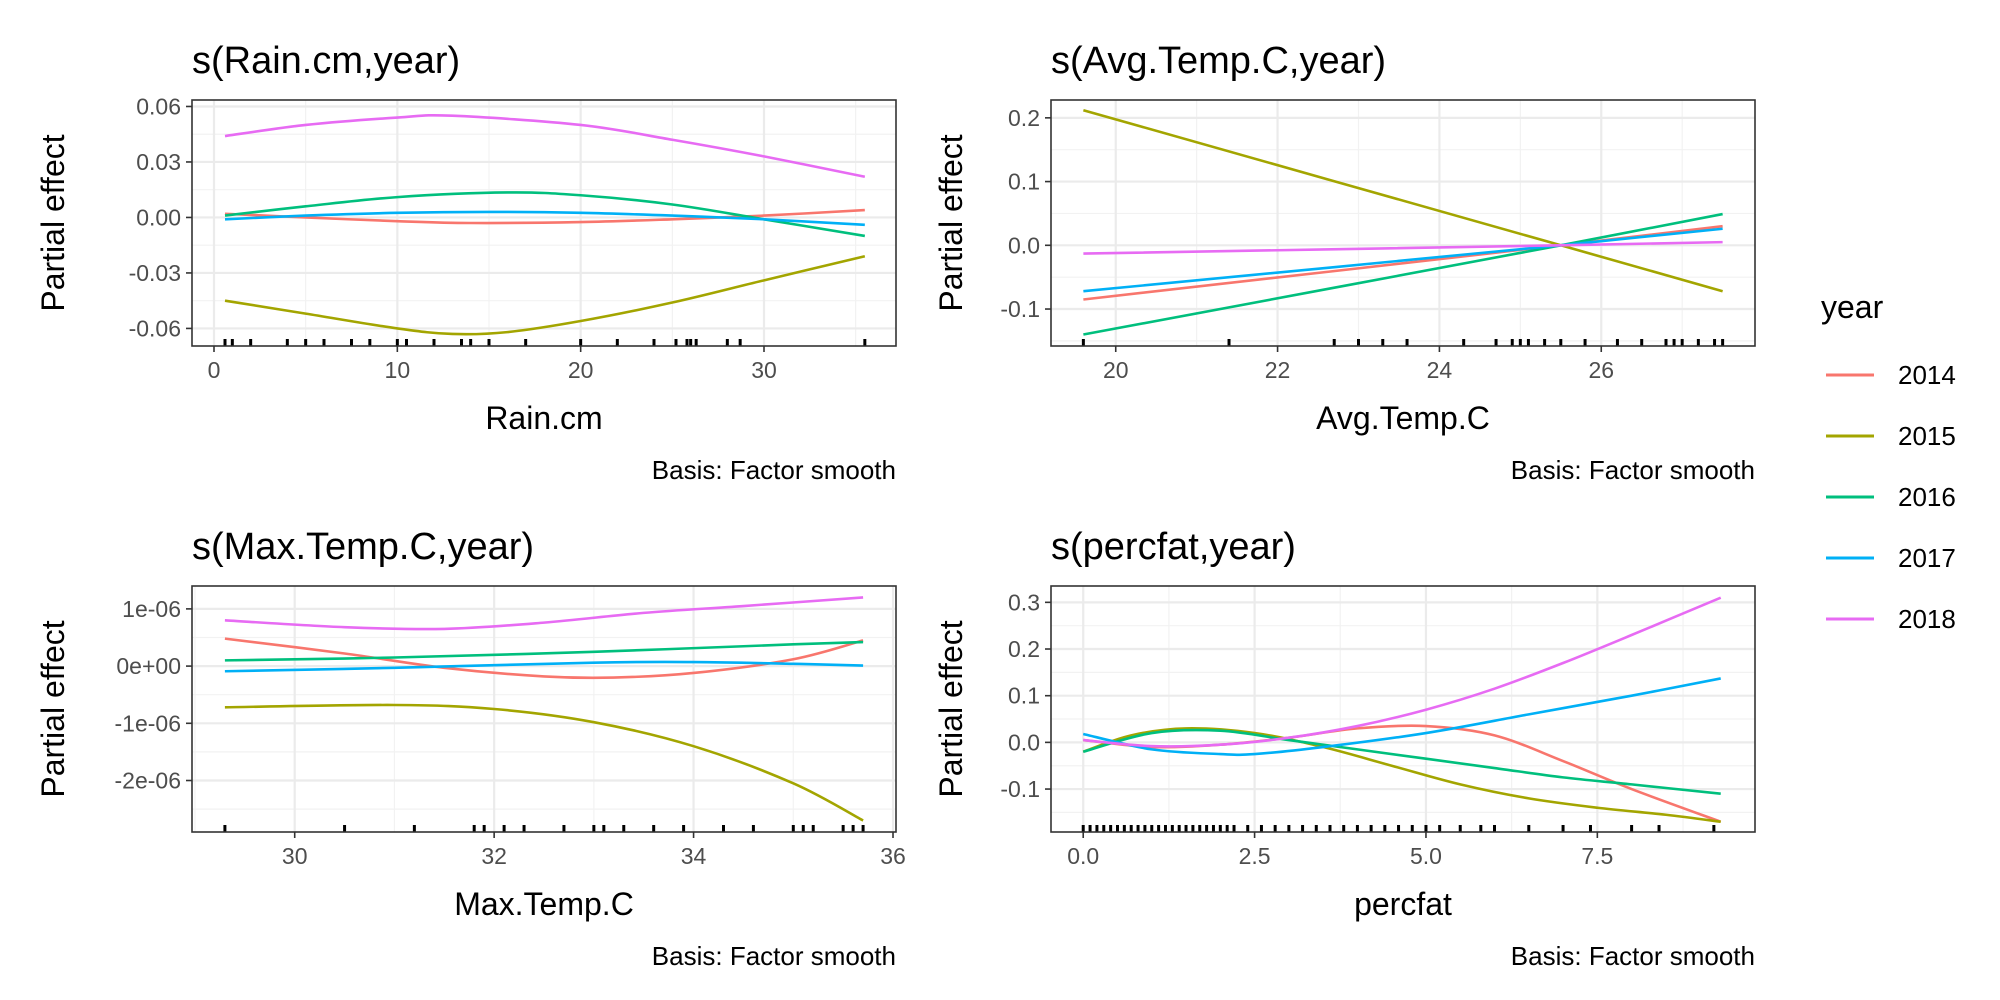  What do you see at coordinates (893, 856) in the screenshot?
I see `x-tick-label: 36` at bounding box center [893, 856].